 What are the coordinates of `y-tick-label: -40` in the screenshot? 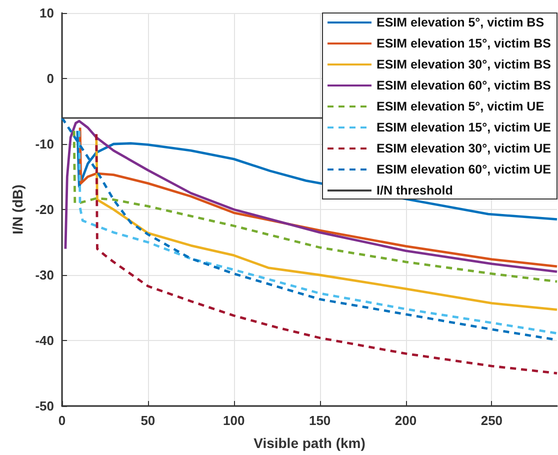 It's located at (44, 340).